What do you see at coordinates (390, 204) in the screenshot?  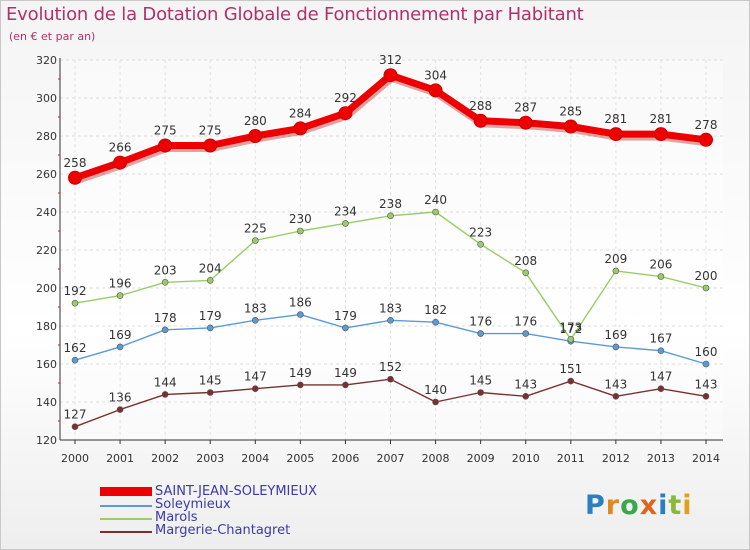 I see `data-label-marols: 238` at bounding box center [390, 204].